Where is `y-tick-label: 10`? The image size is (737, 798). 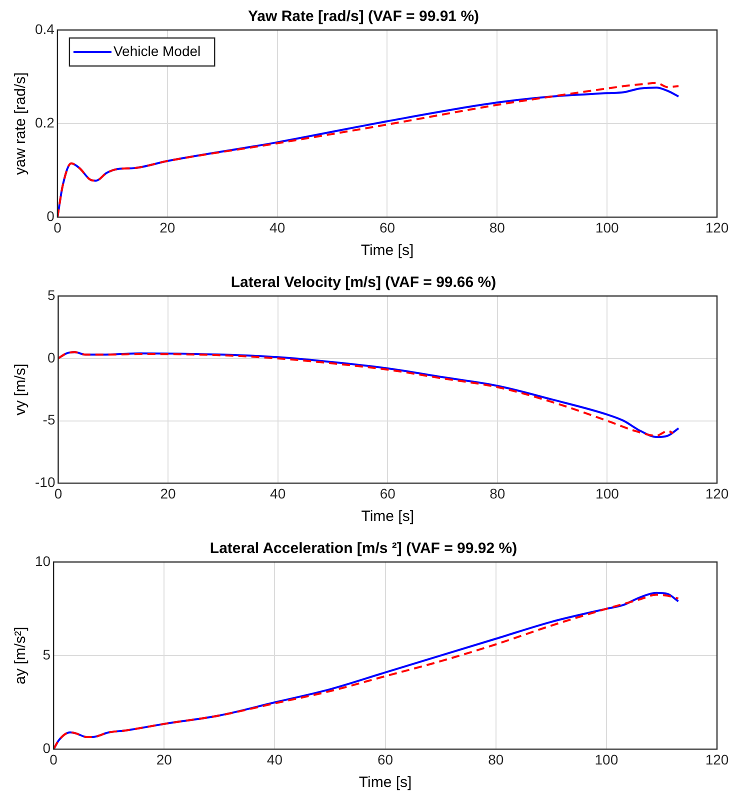 y-tick-label: 10 is located at coordinates (42, 560).